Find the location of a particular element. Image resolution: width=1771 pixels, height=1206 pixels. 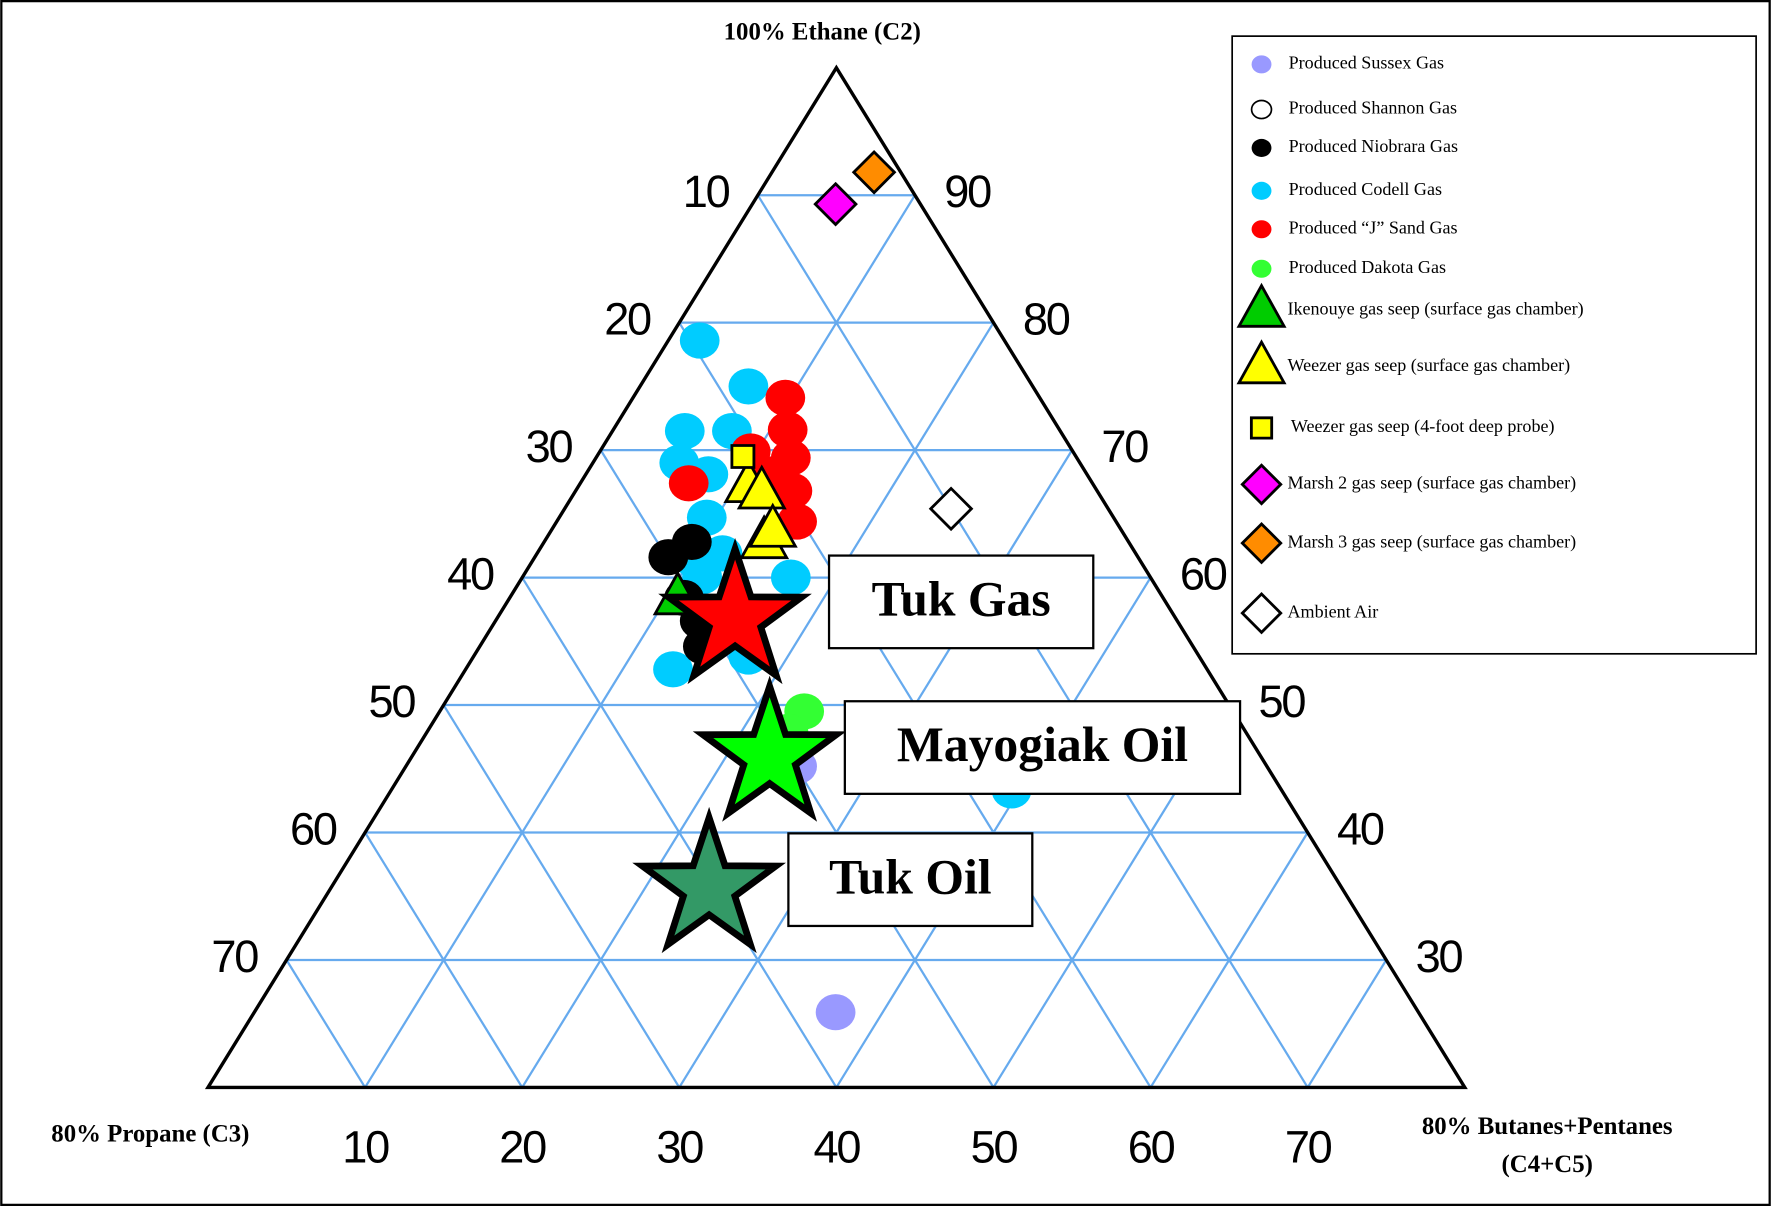

right-title: (C4+C5) is located at coordinates (1547, 1164).